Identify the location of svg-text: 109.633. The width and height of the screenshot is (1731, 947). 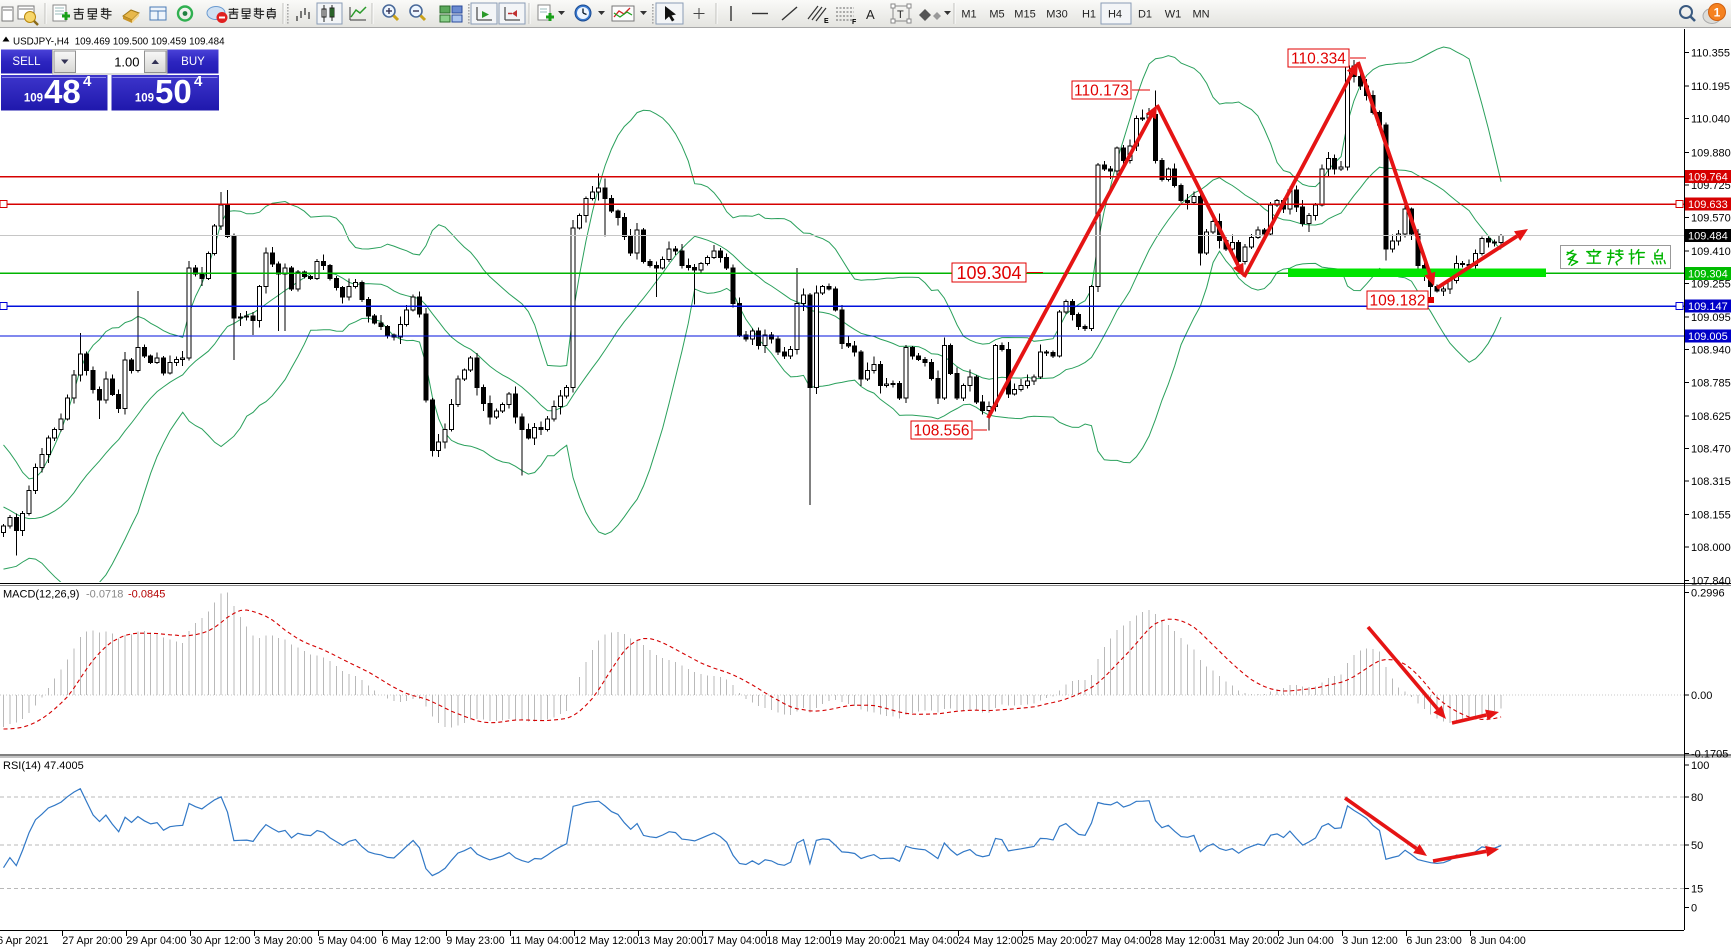
(1708, 205).